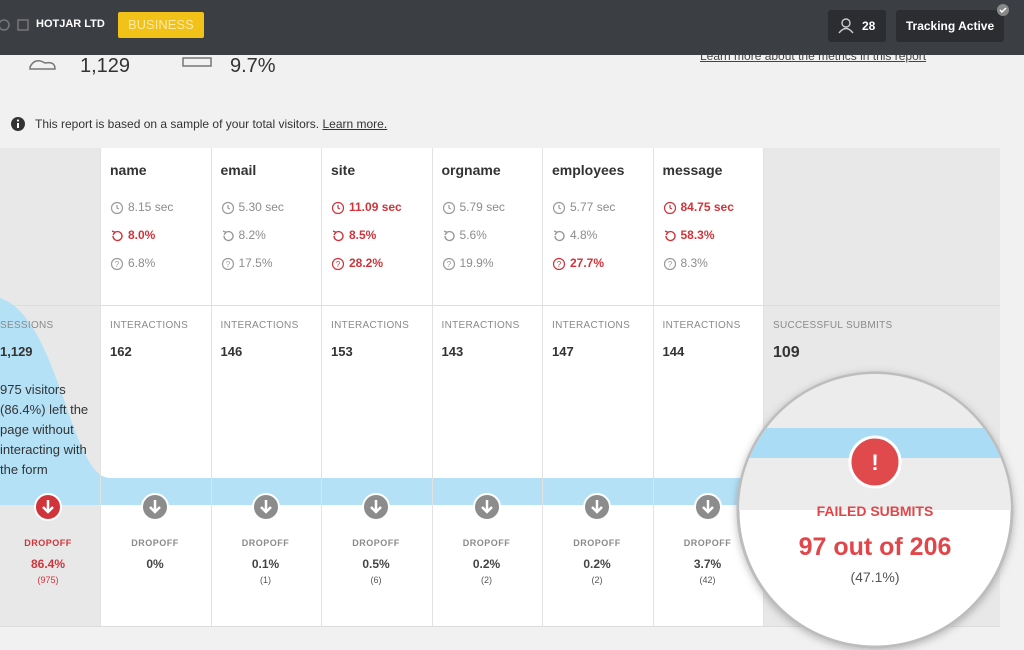 The image size is (1024, 650). I want to click on field-metric: 8.5%, so click(363, 235).